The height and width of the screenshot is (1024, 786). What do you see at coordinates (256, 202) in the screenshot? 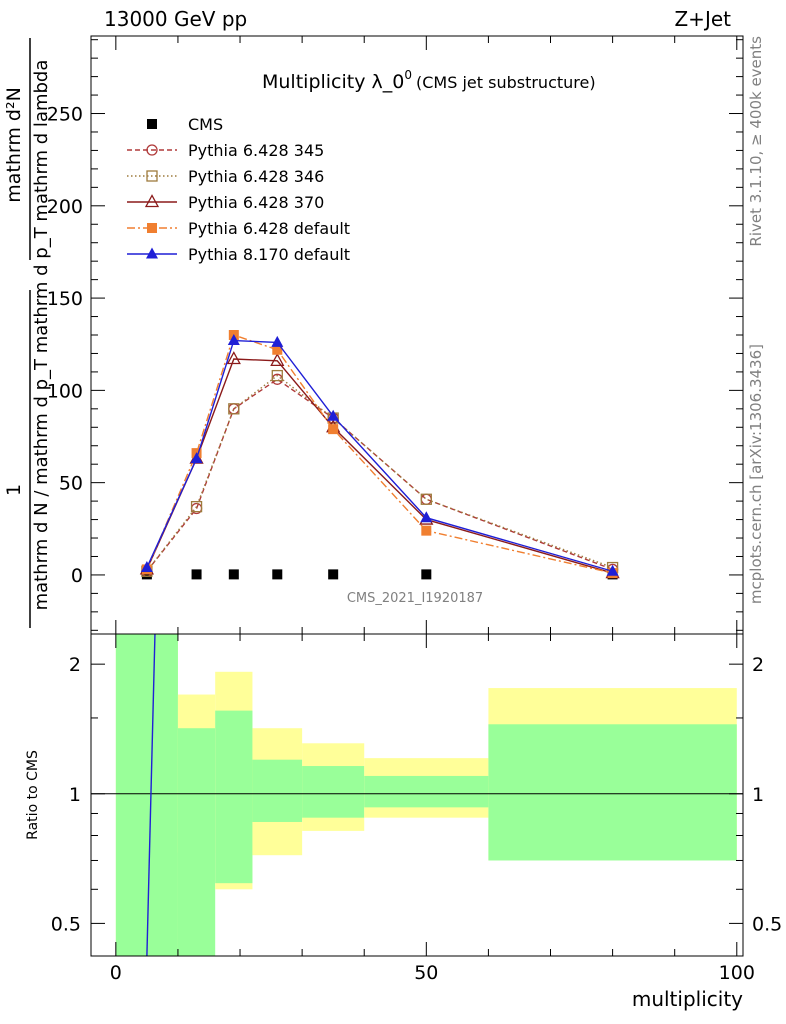
I see `legend-label: Pythia 6.428 370` at bounding box center [256, 202].